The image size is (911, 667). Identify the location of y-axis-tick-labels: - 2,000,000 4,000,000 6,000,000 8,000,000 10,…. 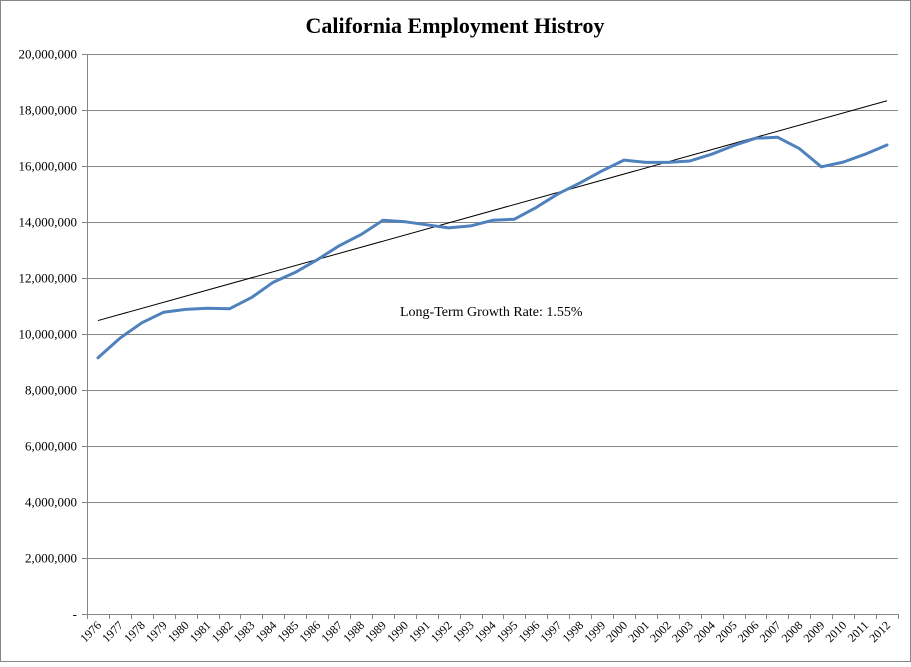
(48, 334).